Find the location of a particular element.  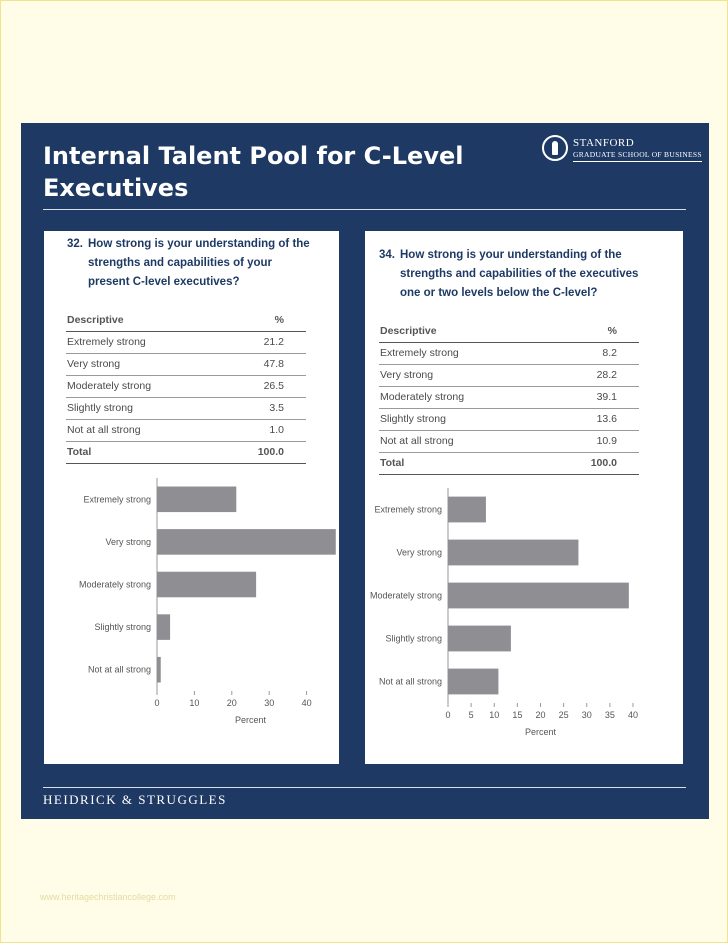

x-tick-label: 15 is located at coordinates (517, 715).